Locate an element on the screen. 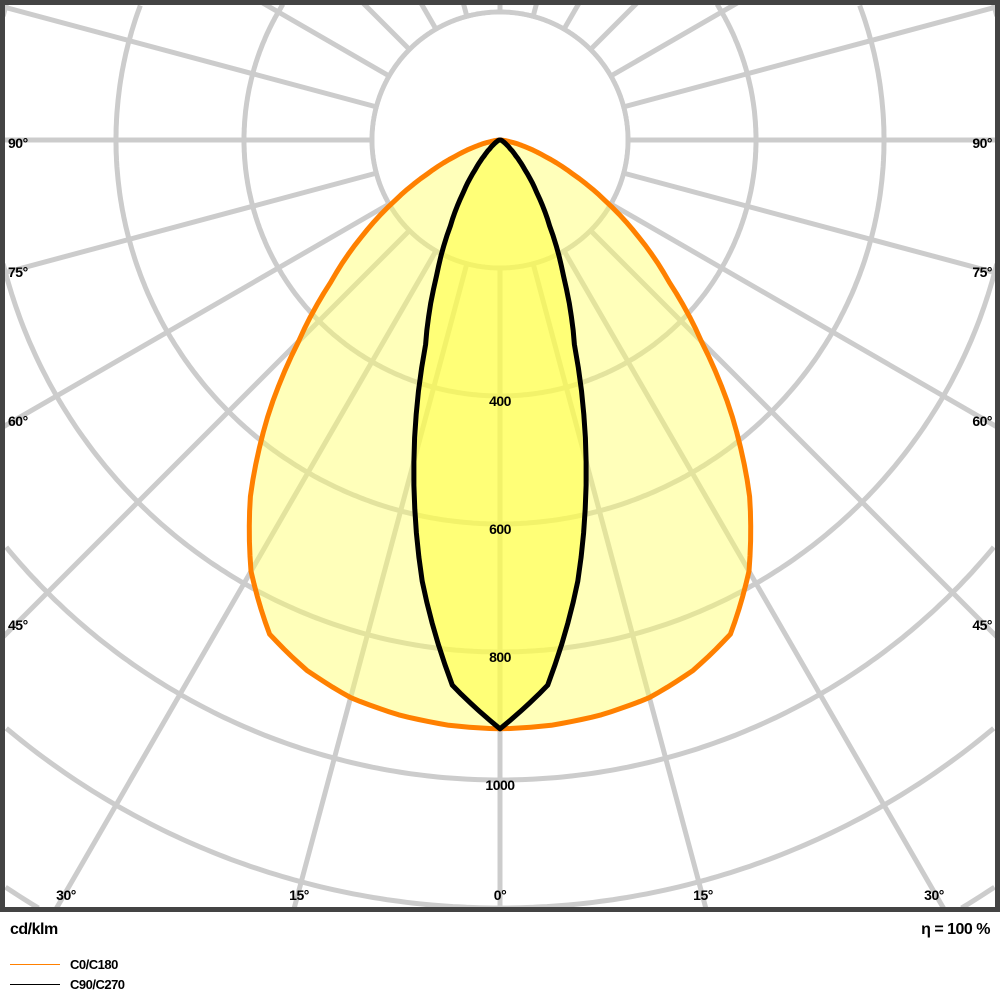  curve-c90-c270-fill is located at coordinates (500, 434).